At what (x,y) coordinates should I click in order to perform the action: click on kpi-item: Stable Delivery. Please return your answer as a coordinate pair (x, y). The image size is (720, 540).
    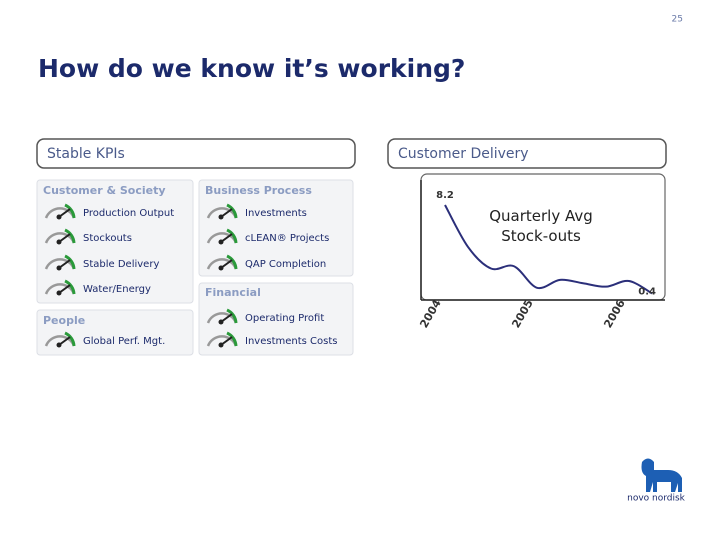
    Looking at the image, I should click on (121, 264).